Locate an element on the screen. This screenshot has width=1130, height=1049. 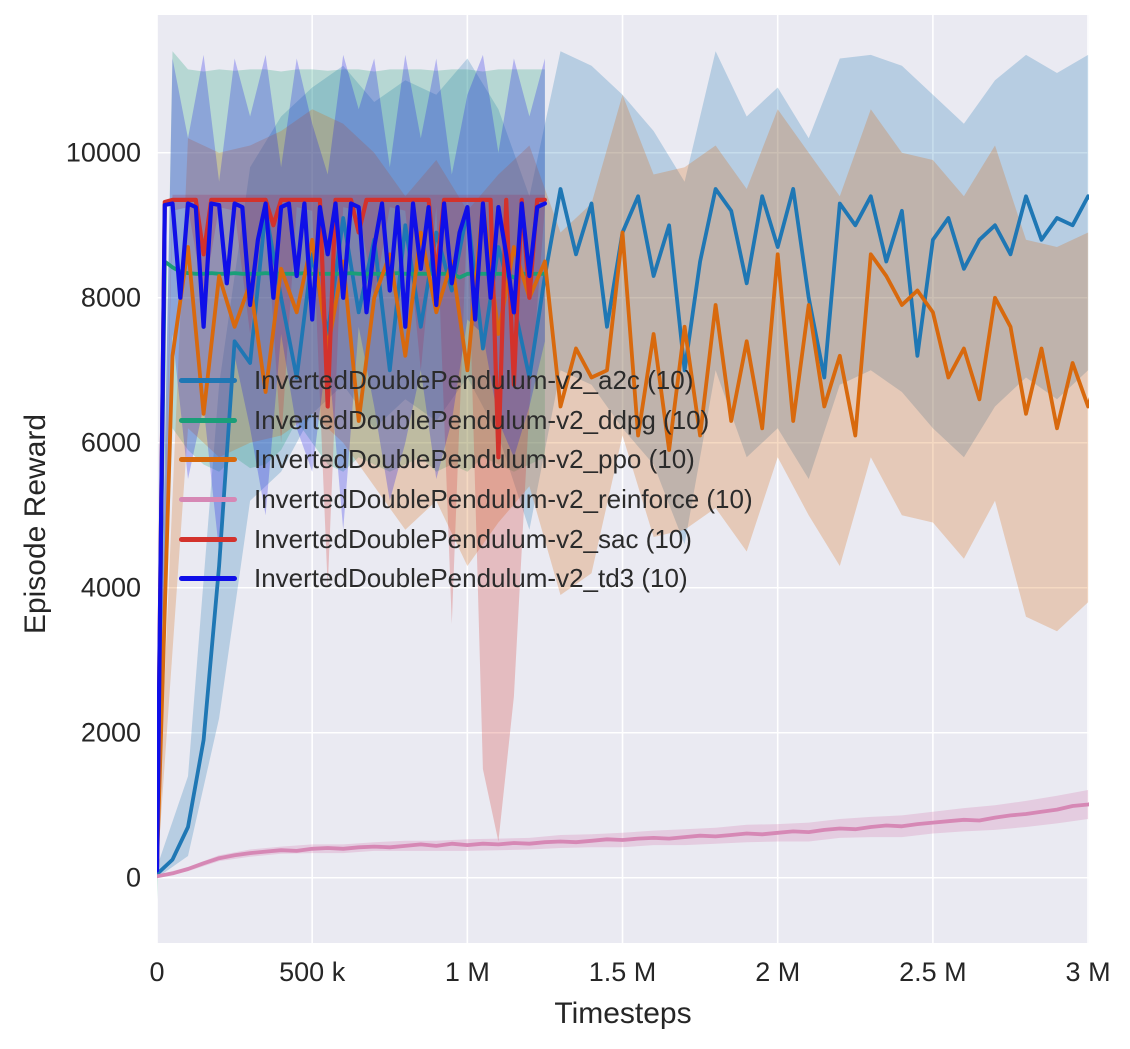
legend-item-ppo: InvertedDoublePendulum-v2_ppo (10) is located at coordinates (466, 460).